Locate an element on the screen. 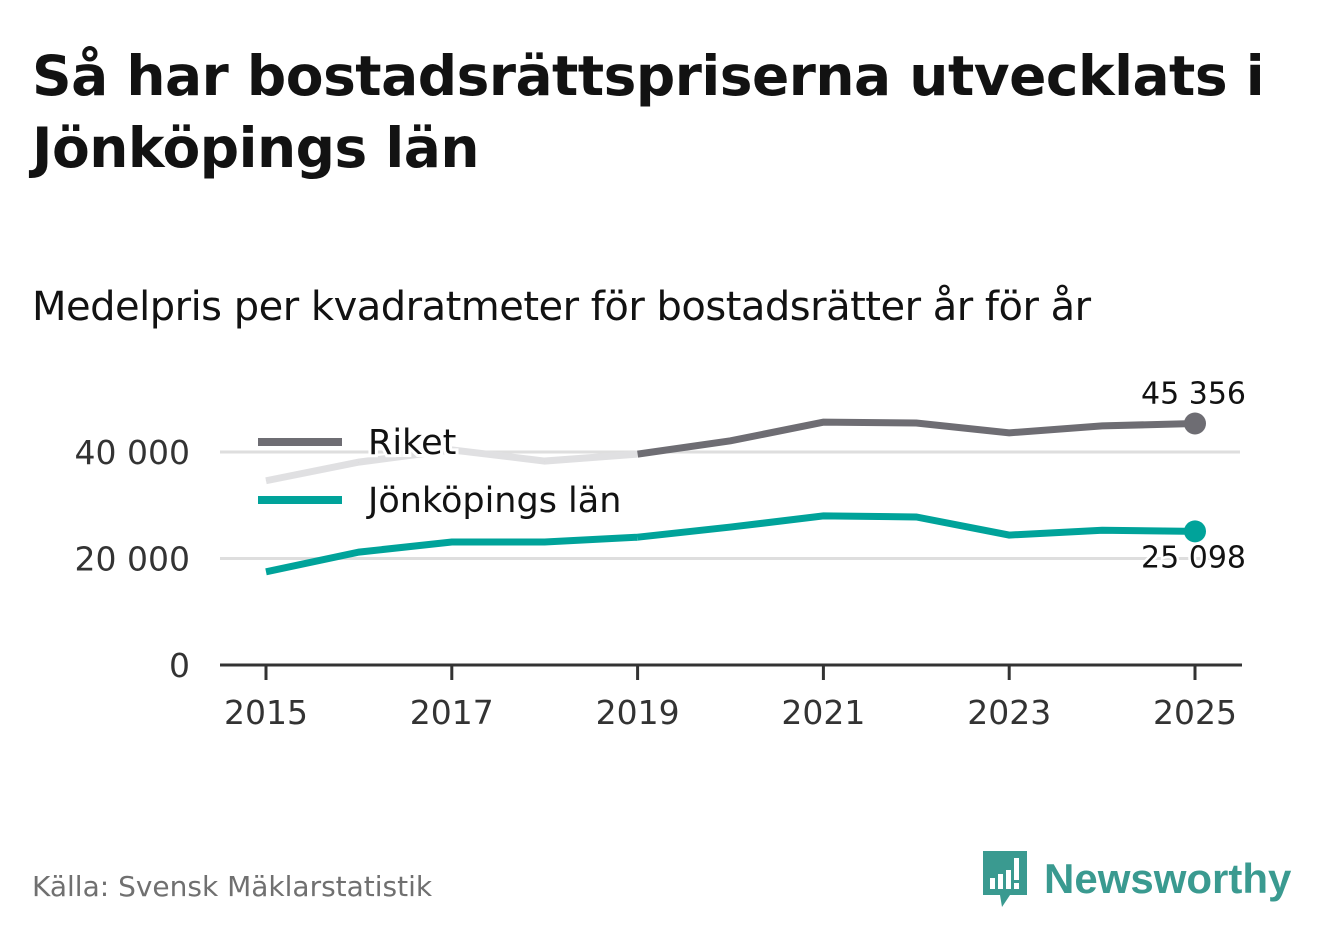 This screenshot has height=939, width=1322. x-tick-label: 2021 is located at coordinates (823, 712).